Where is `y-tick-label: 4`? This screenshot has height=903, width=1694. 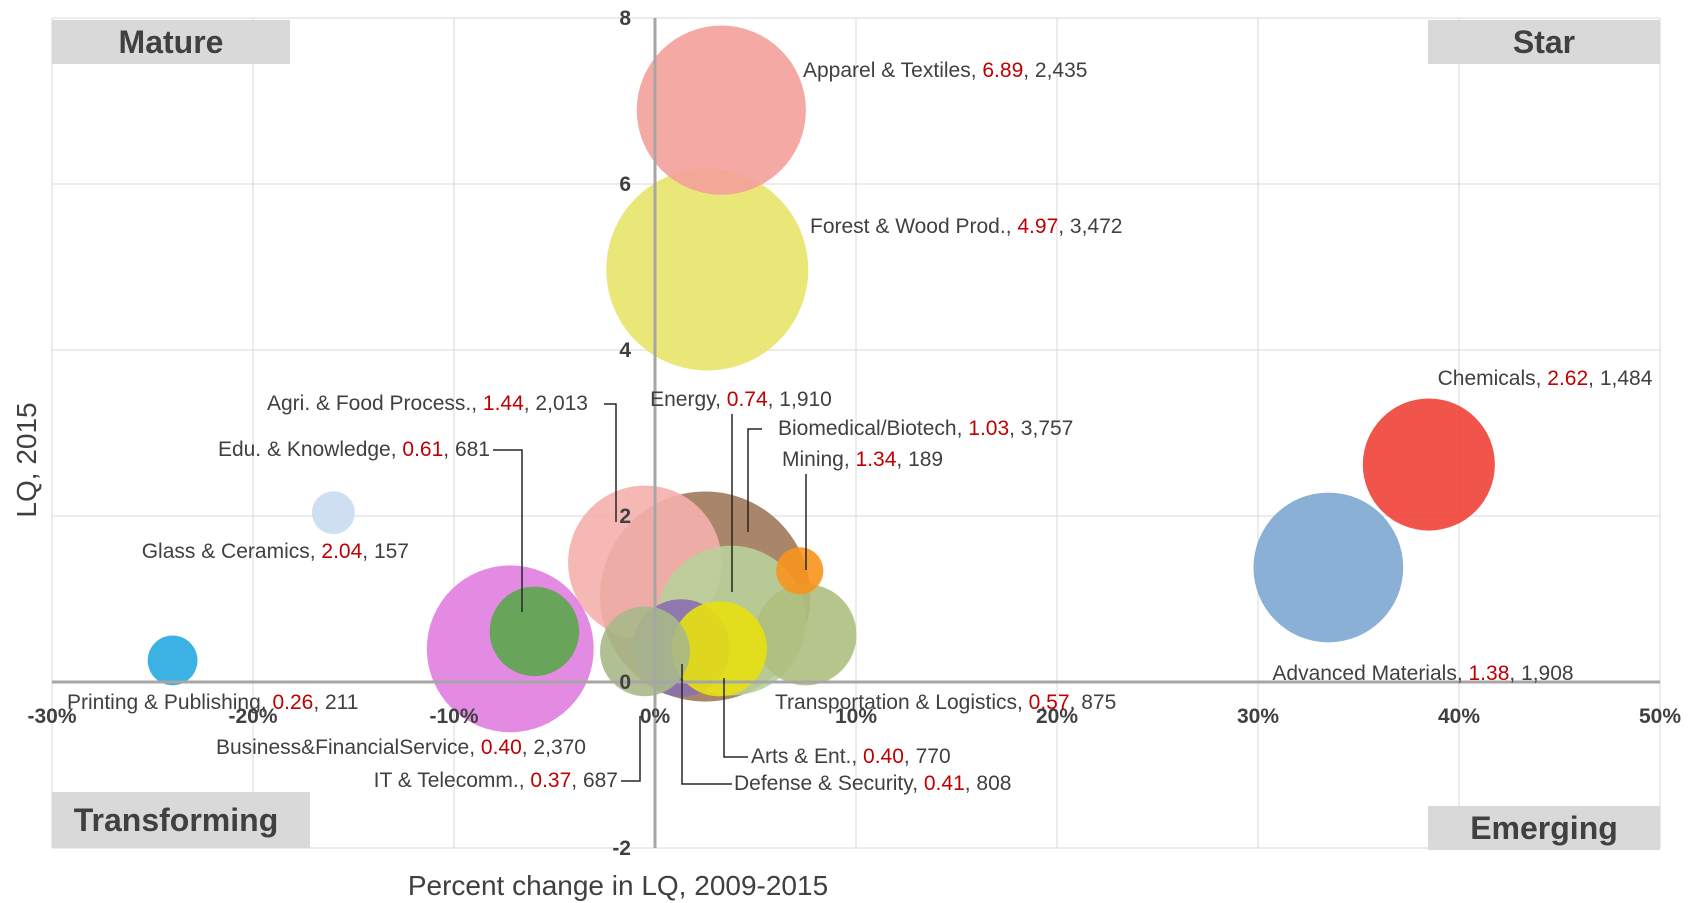 y-tick-label: 4 is located at coordinates (625, 350).